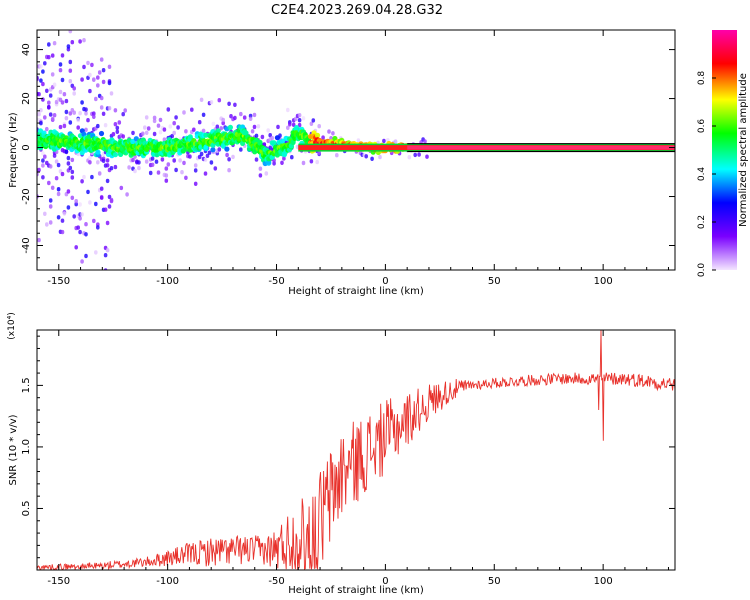 Image resolution: width=750 pixels, height=600 pixels. What do you see at coordinates (541, 144) in the screenshot?
I see `steady-tone-edge-top` at bounding box center [541, 144].